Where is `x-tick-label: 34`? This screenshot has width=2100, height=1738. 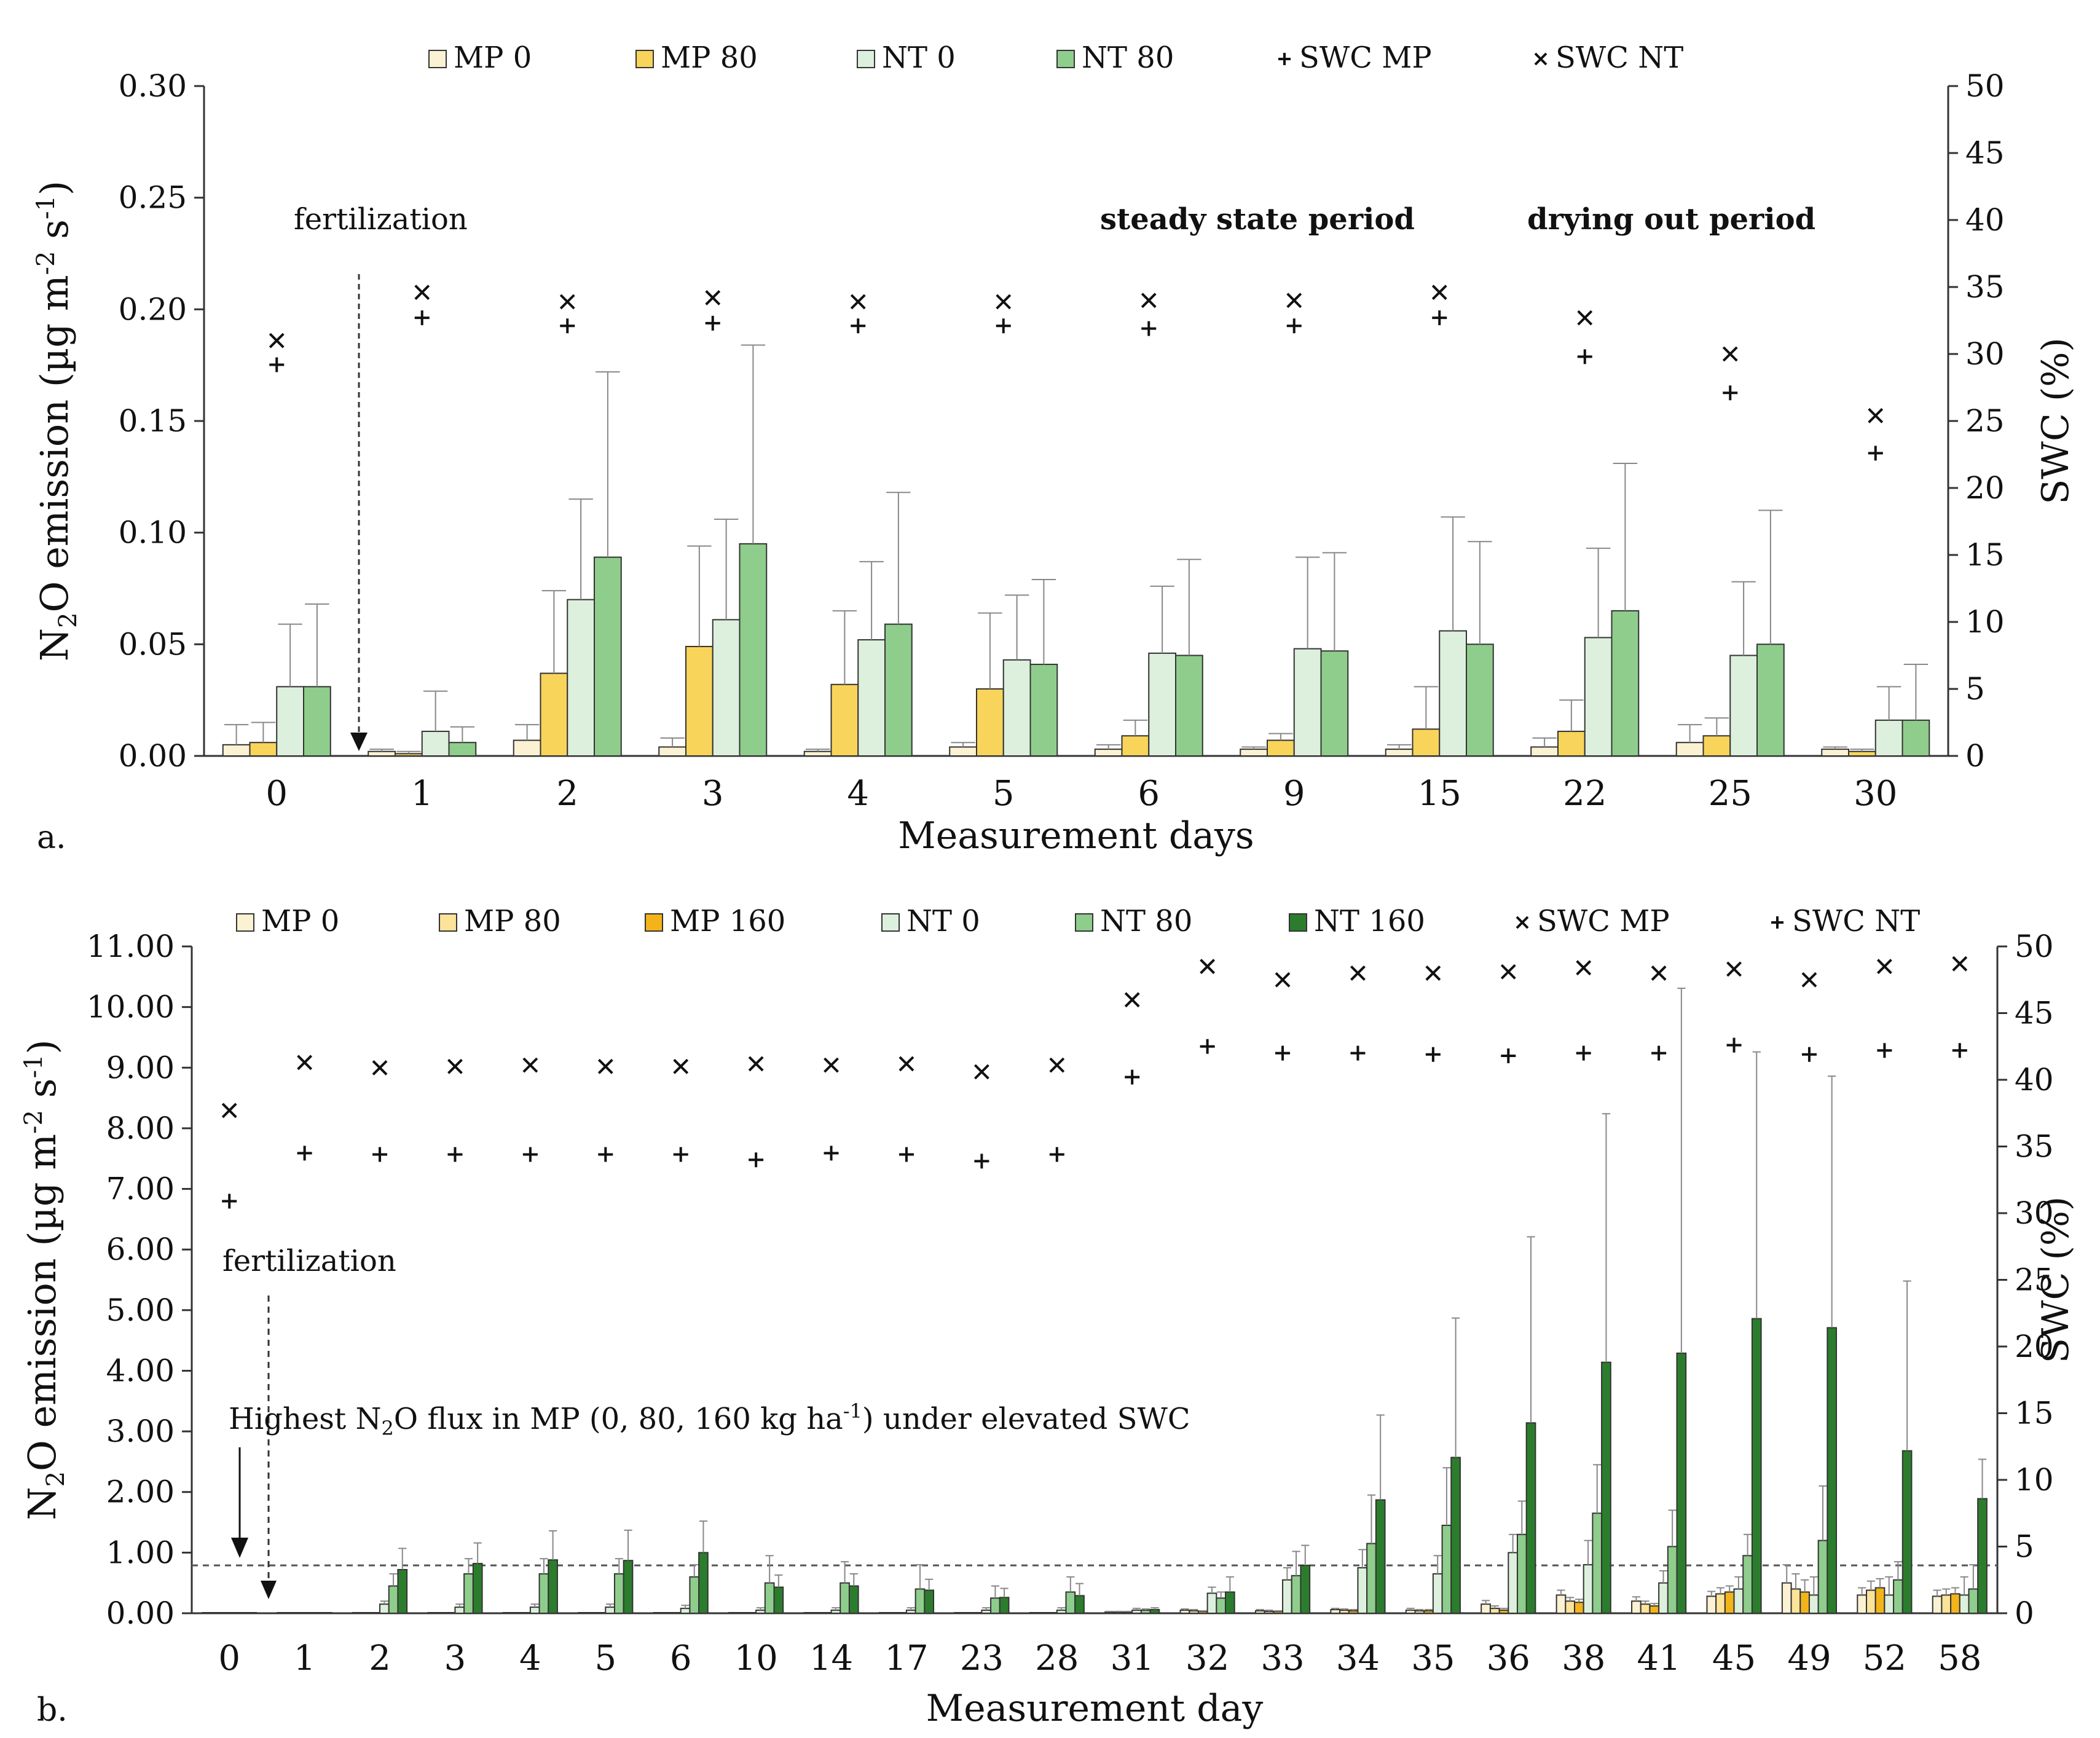
x-tick-label: 34 is located at coordinates (1358, 1658).